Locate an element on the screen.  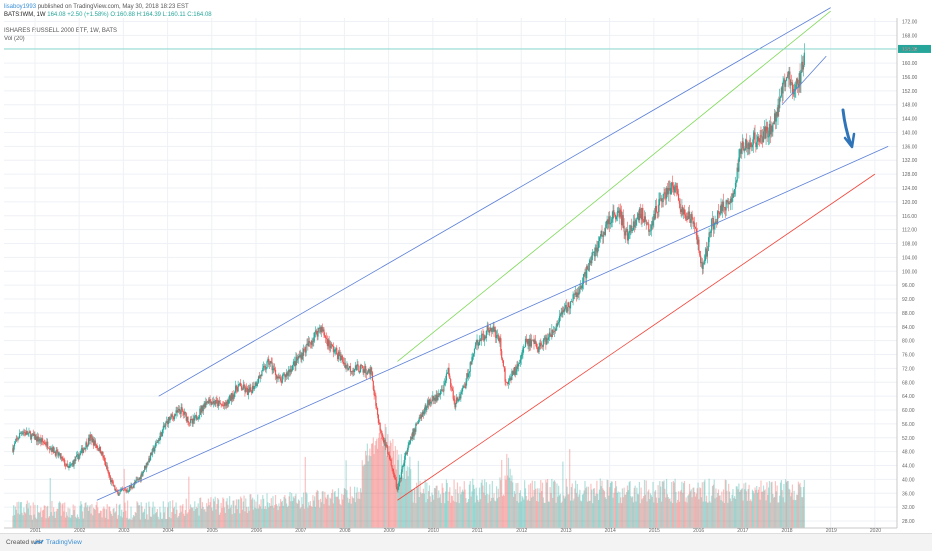
username-link: lisaboy1993 is located at coordinates (20, 7).